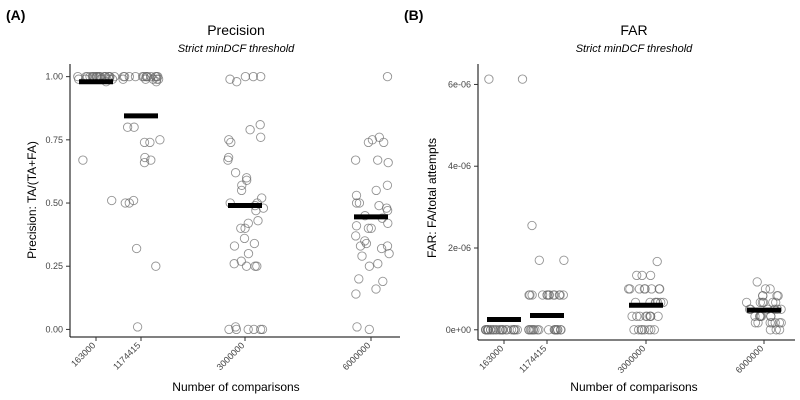 The image size is (800, 400). I want to click on y-tick-label-a: 1.00, so click(54, 77).